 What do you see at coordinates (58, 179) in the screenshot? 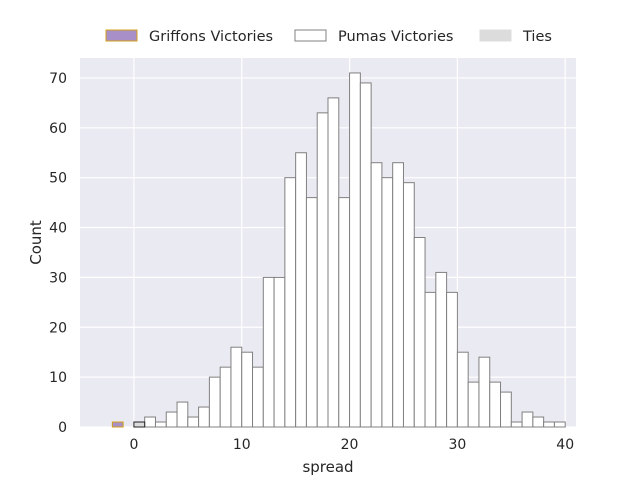
I see `y-tick-label: 50` at bounding box center [58, 179].